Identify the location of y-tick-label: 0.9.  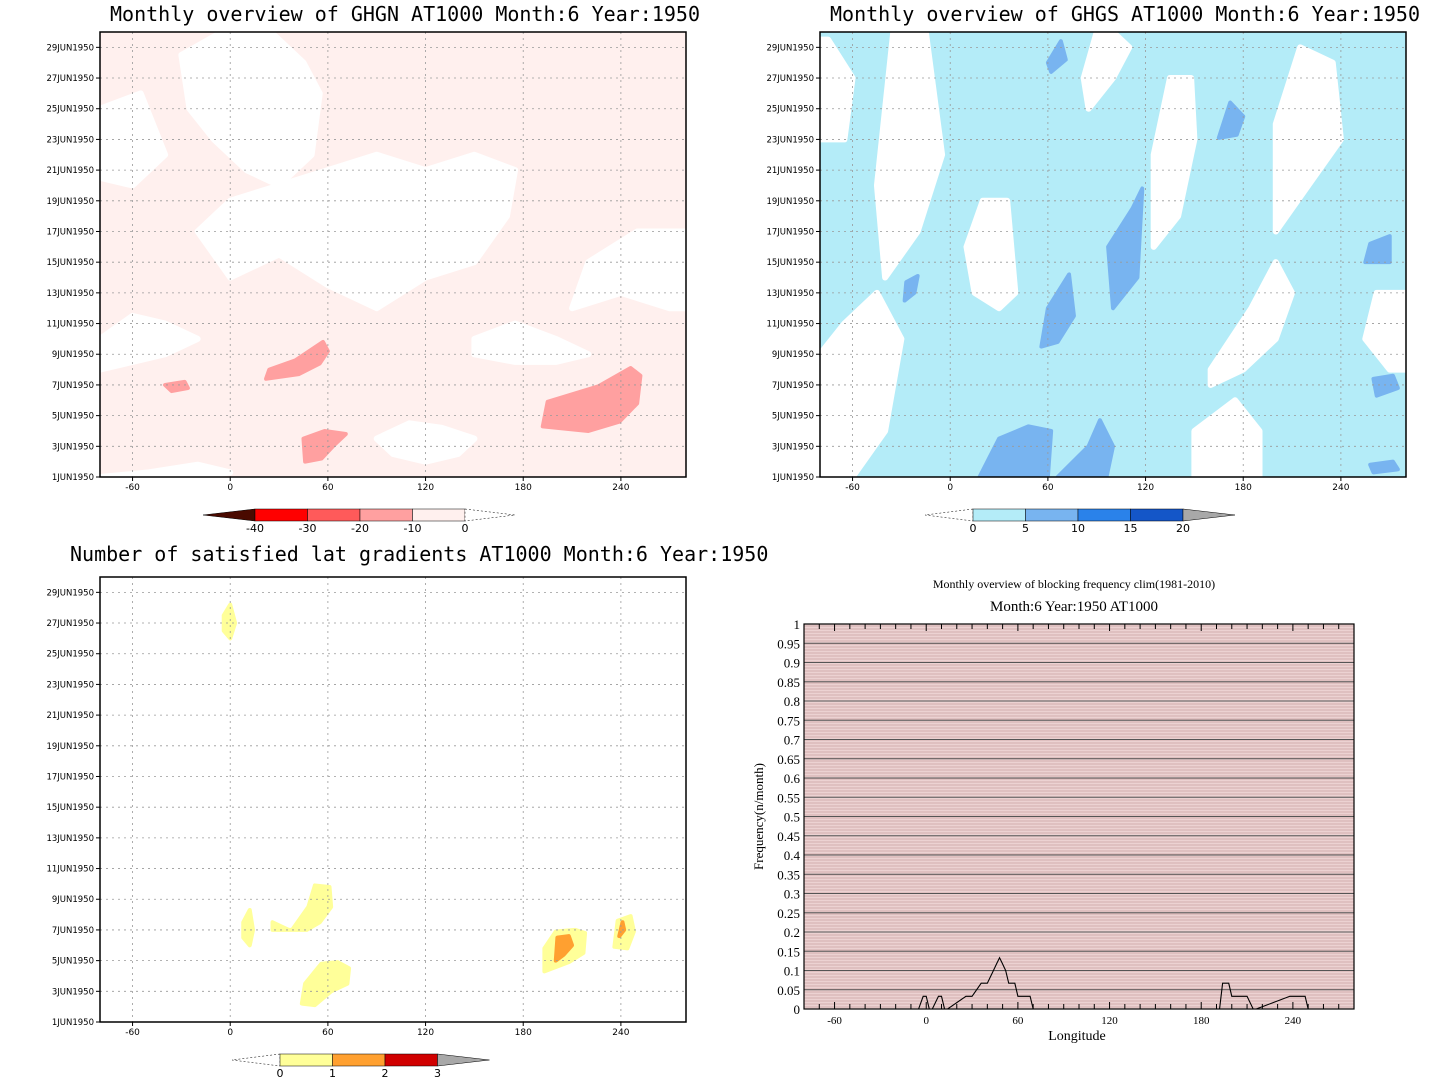
(792, 663).